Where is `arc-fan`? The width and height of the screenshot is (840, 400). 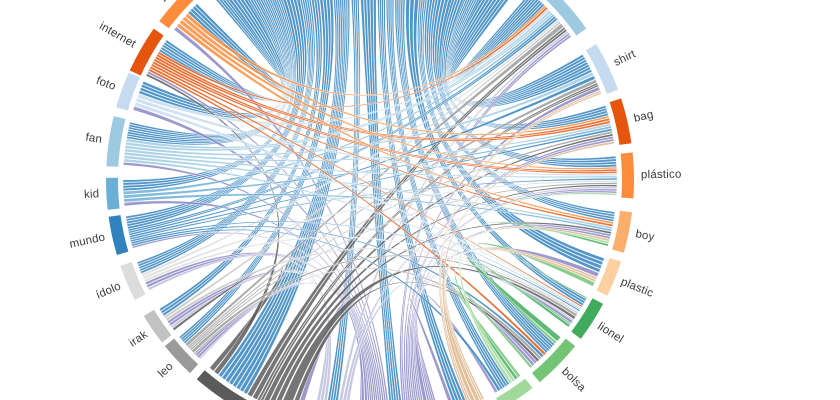
arc-fan is located at coordinates (116, 141).